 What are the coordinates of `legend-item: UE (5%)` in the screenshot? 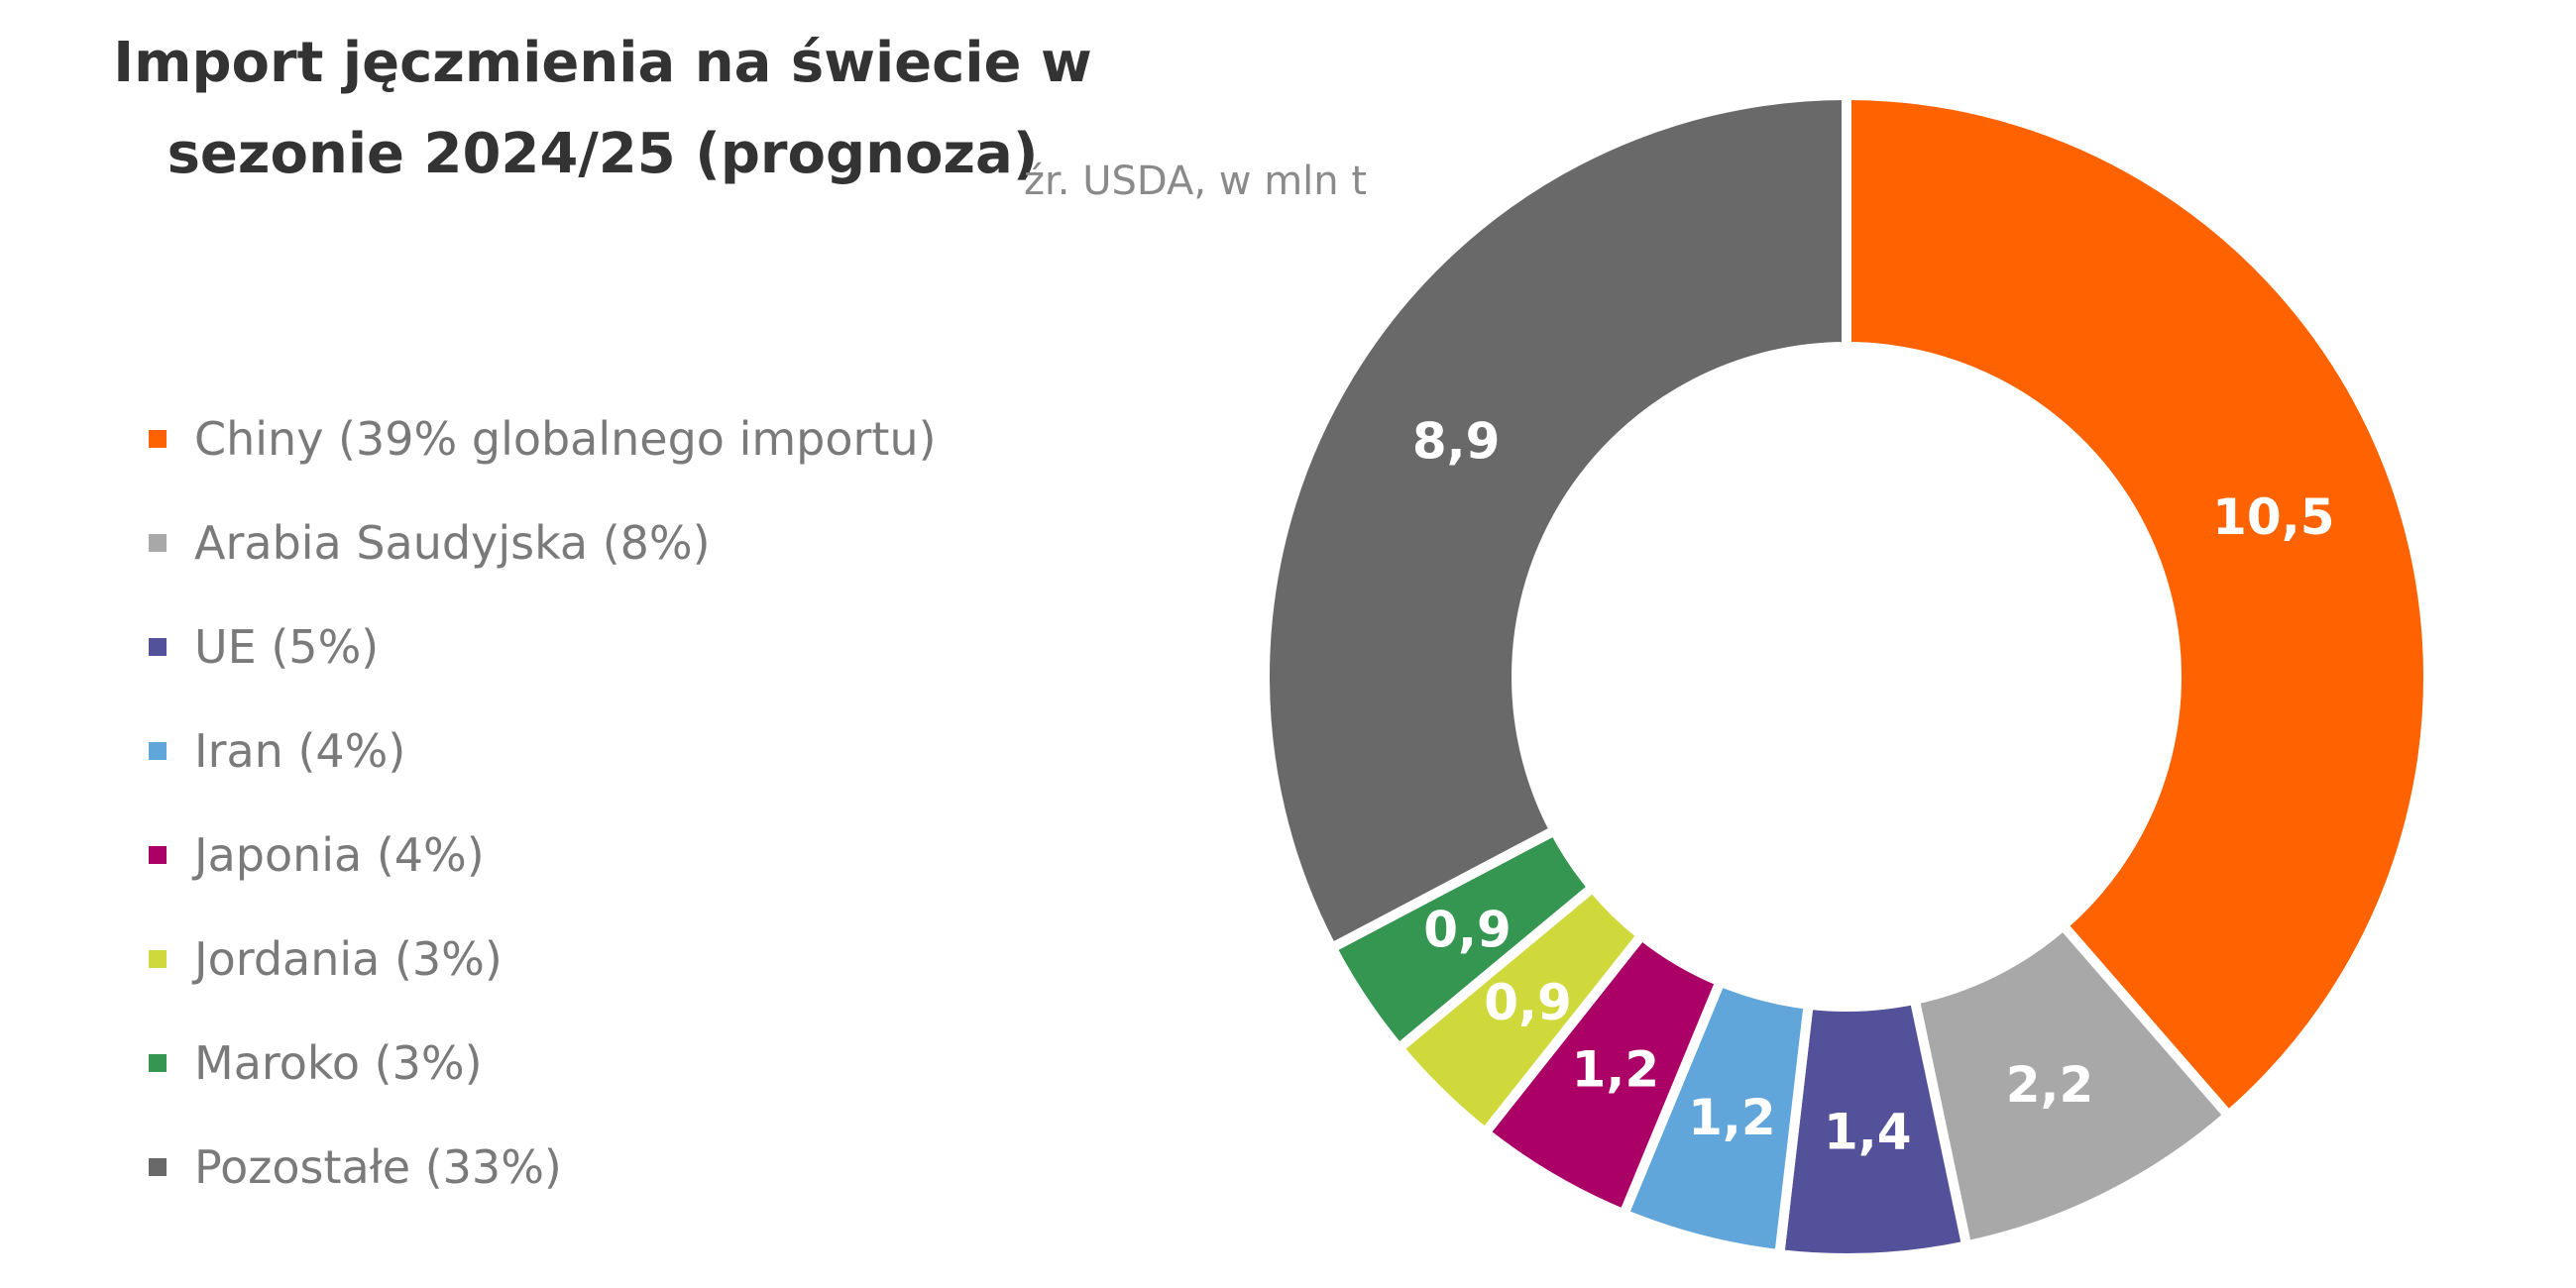 It's located at (543, 646).